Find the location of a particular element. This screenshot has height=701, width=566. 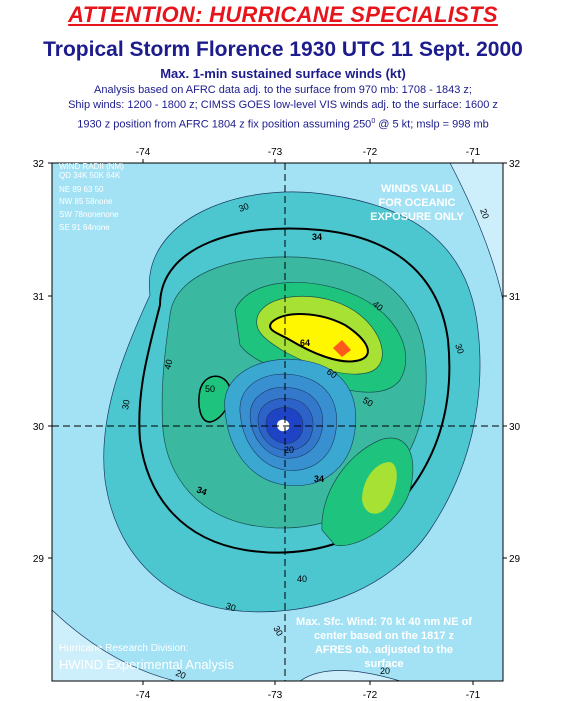

lat-label-left-3: 30 is located at coordinates (39, 427).